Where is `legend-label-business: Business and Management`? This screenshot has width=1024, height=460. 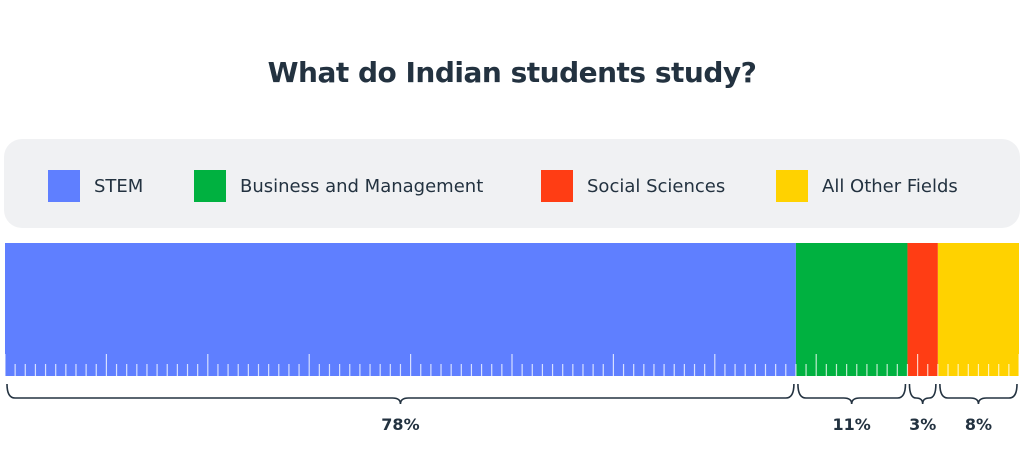
legend-label-business: Business and Management is located at coordinates (362, 186).